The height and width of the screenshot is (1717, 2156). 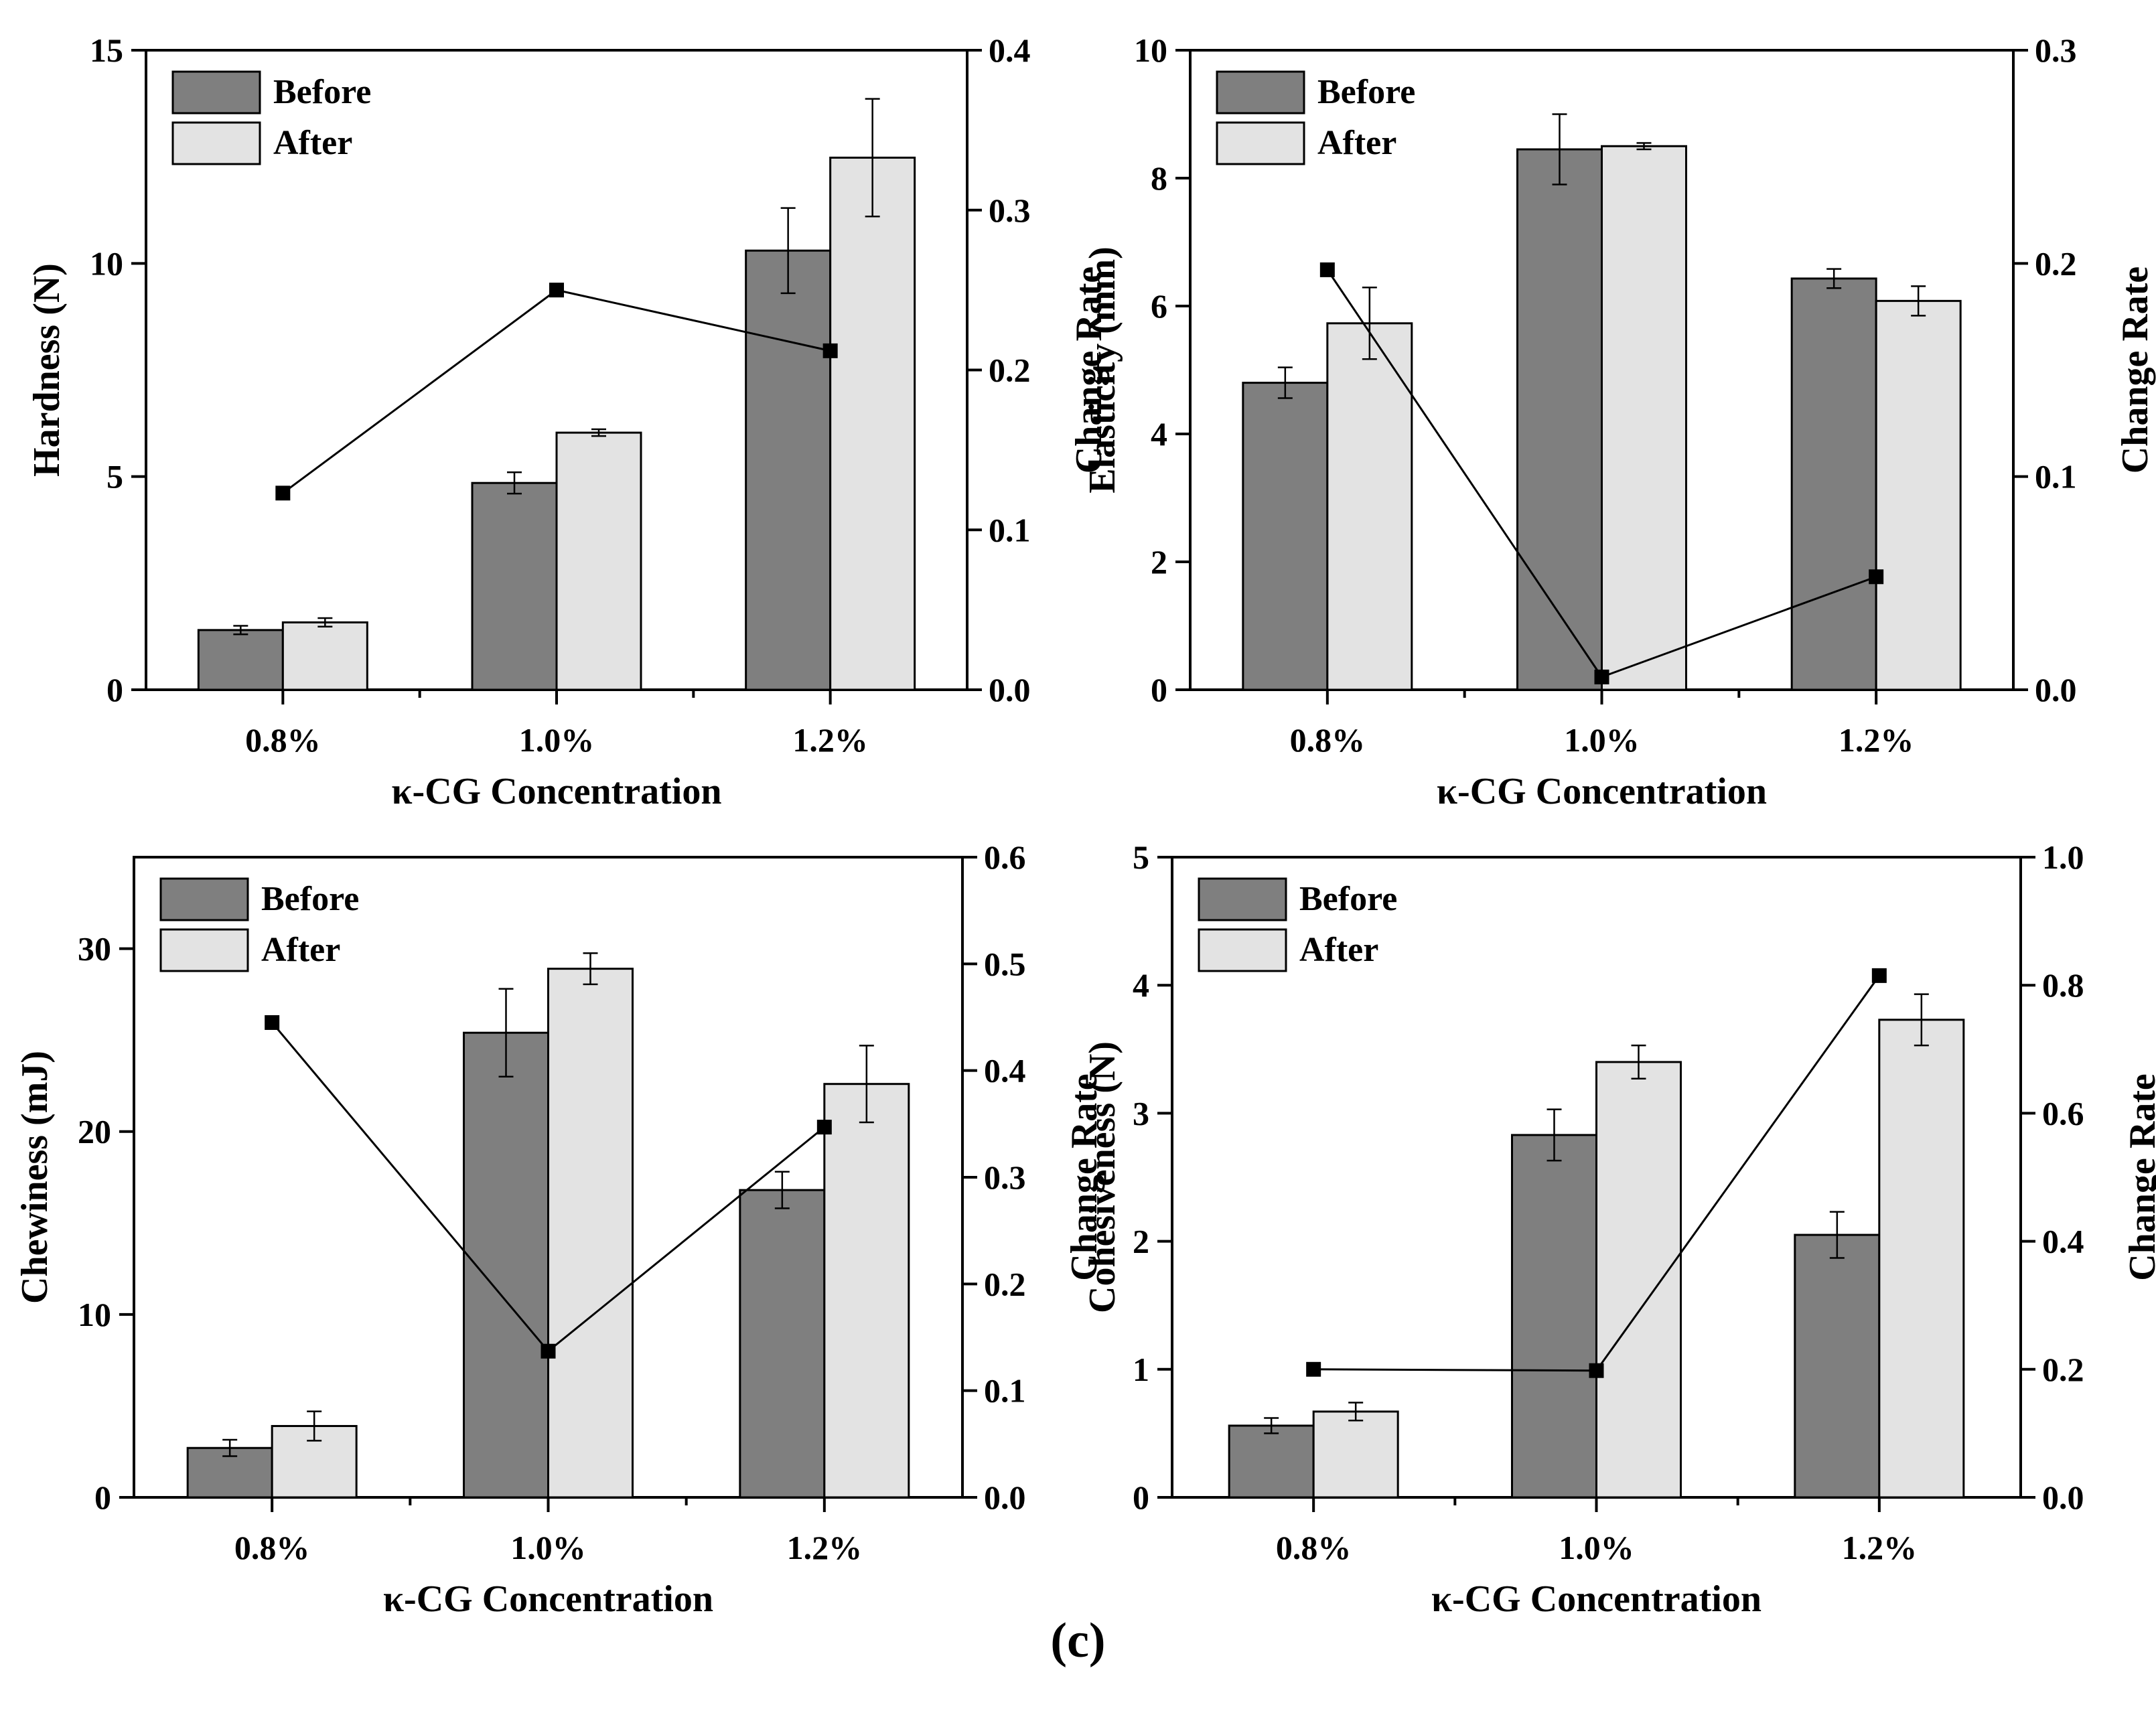 I want to click on y2-tick-label: 0.4, so click(x=2063, y=1242).